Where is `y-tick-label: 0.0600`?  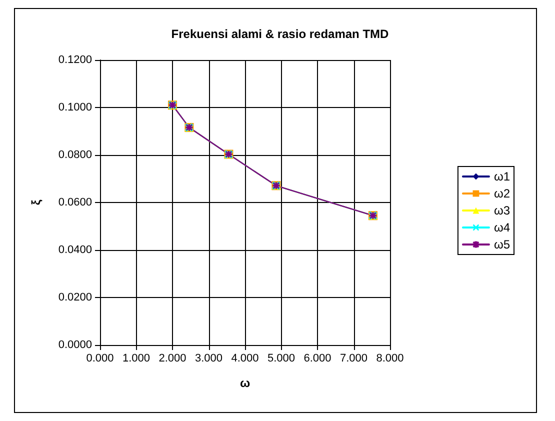 y-tick-label: 0.0600 is located at coordinates (75, 202).